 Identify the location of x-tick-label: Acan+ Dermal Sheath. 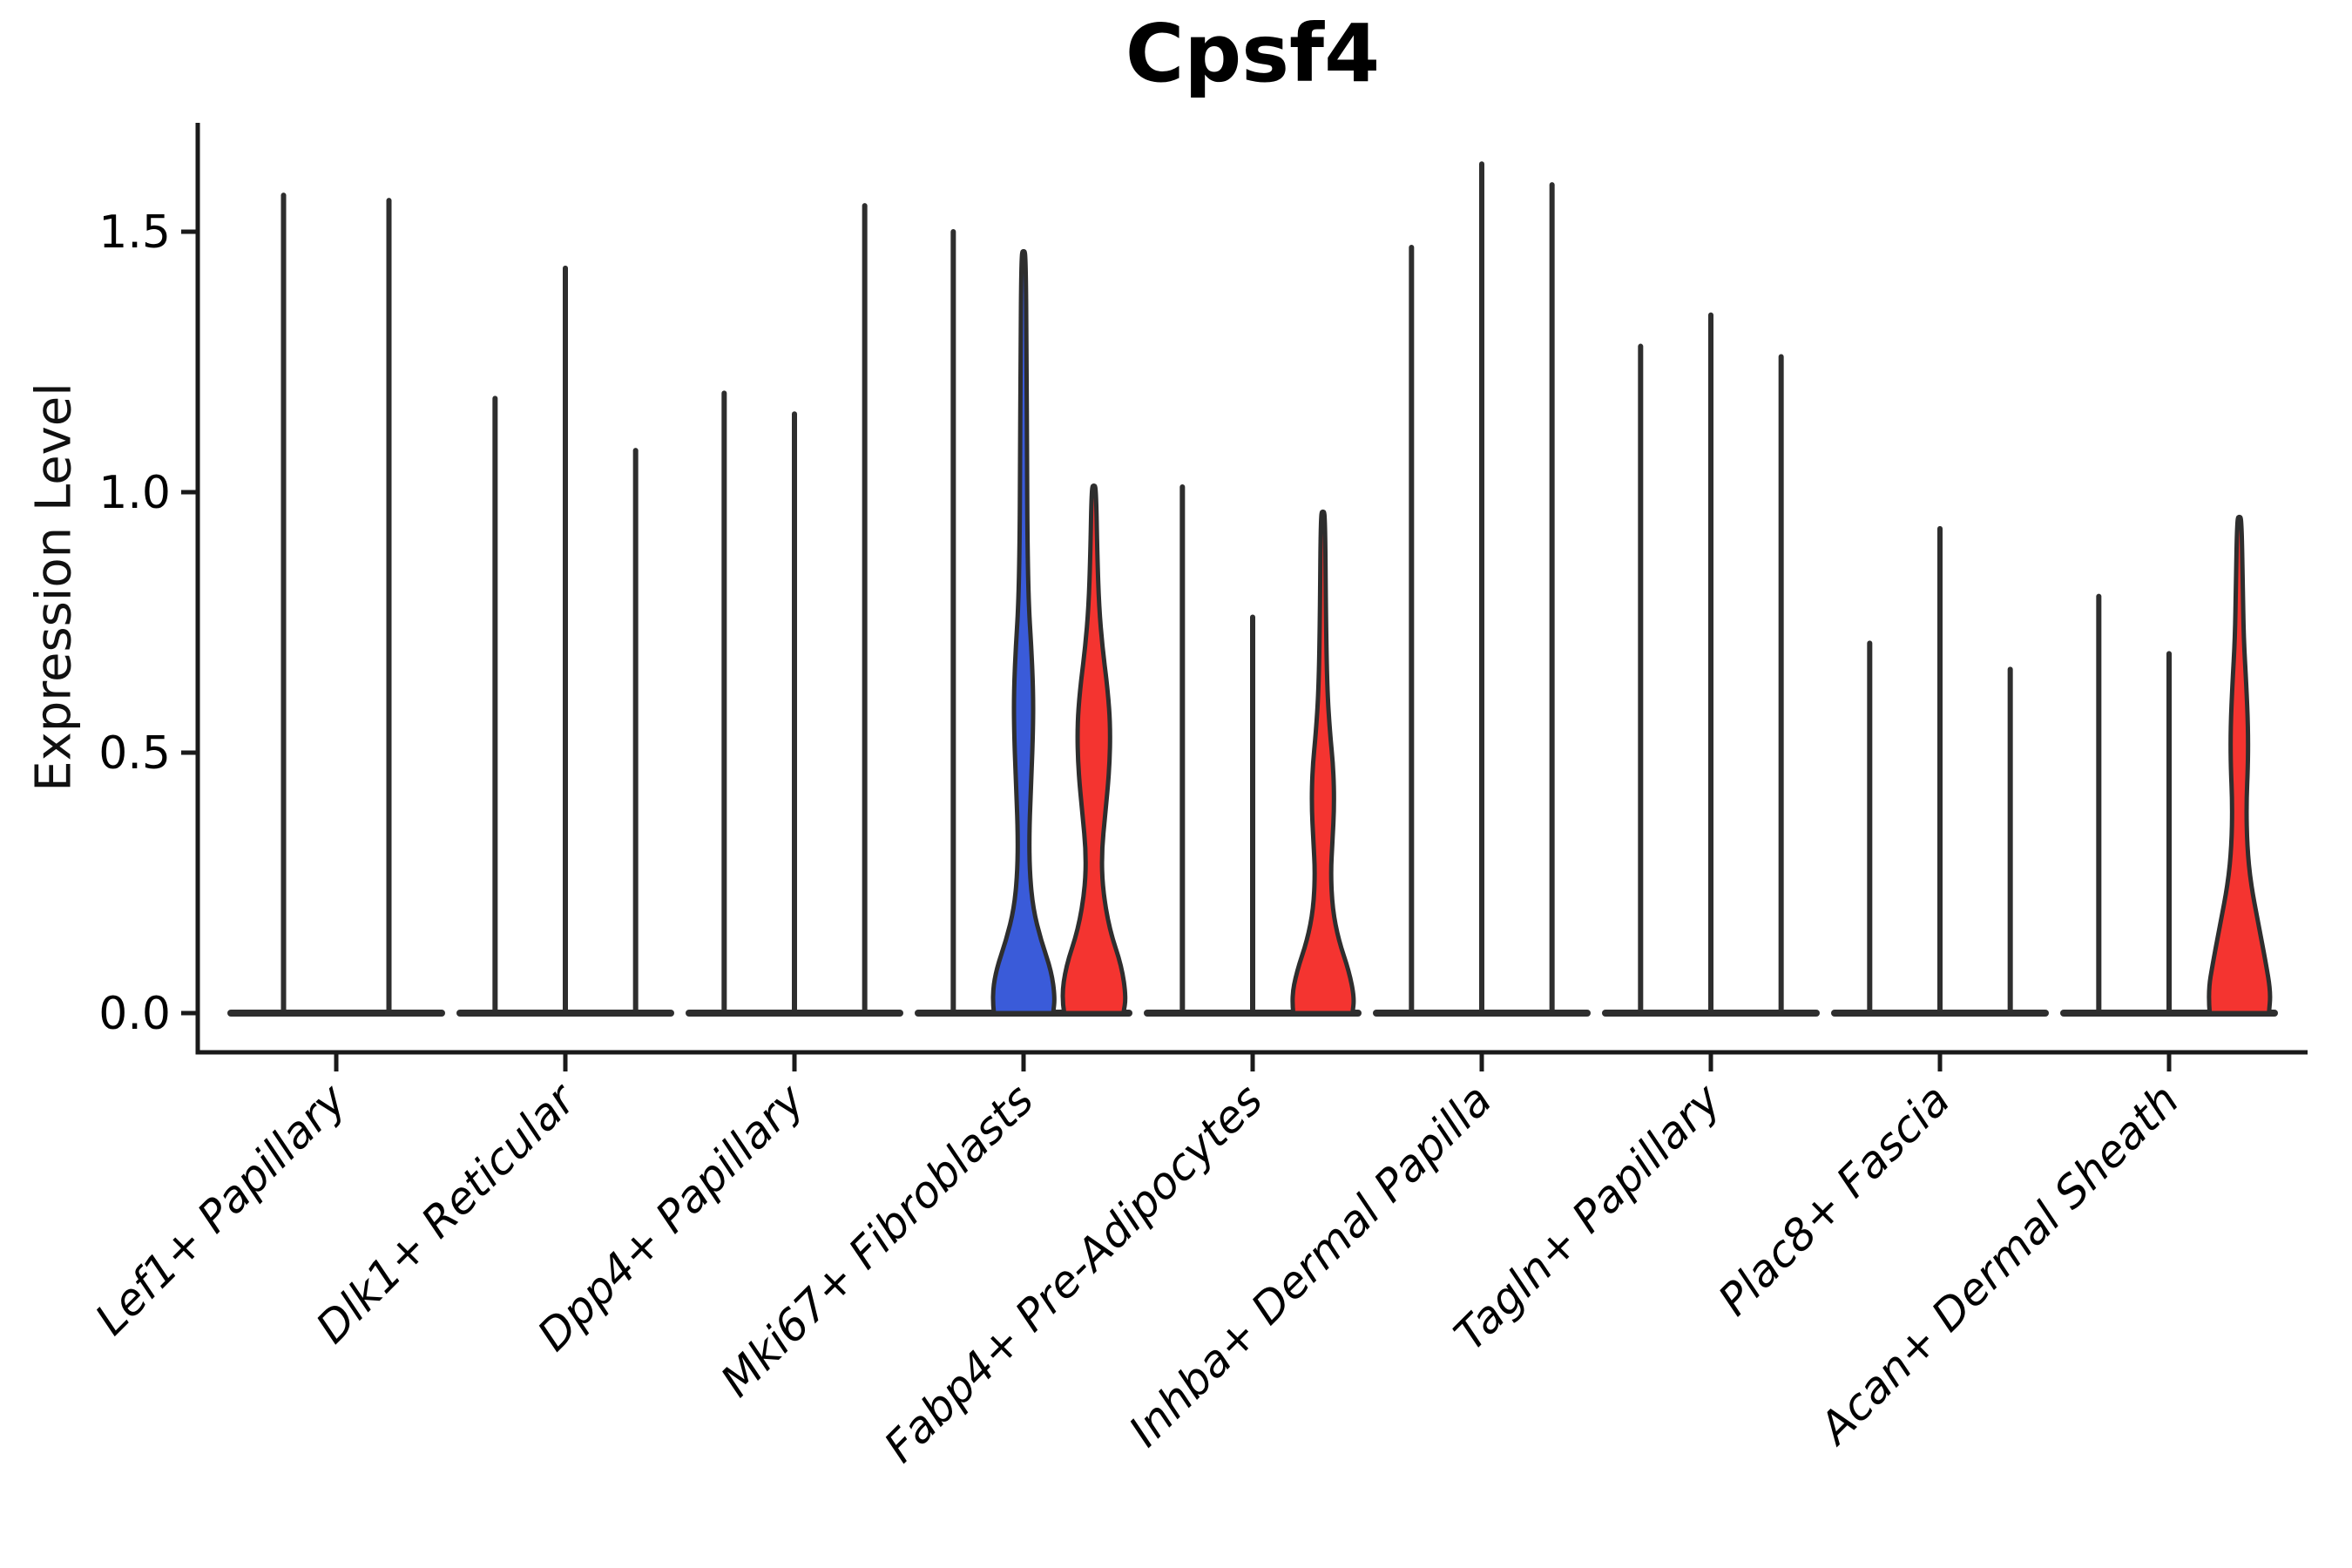
(1999, 1264).